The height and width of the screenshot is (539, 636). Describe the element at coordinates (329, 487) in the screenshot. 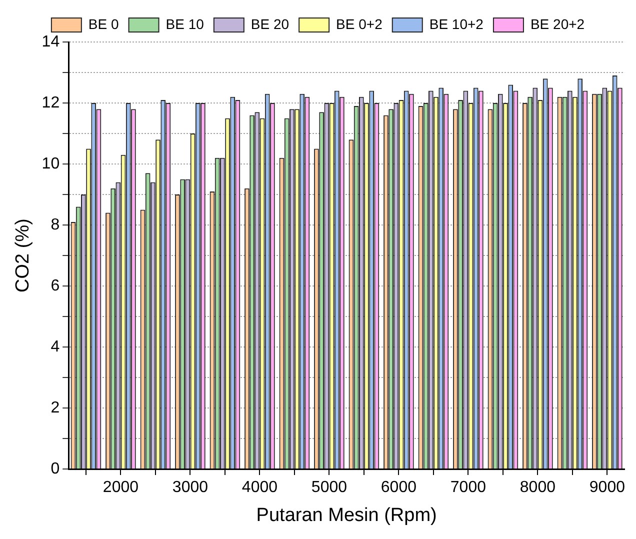

I see `x-tick-label: 5000` at that location.